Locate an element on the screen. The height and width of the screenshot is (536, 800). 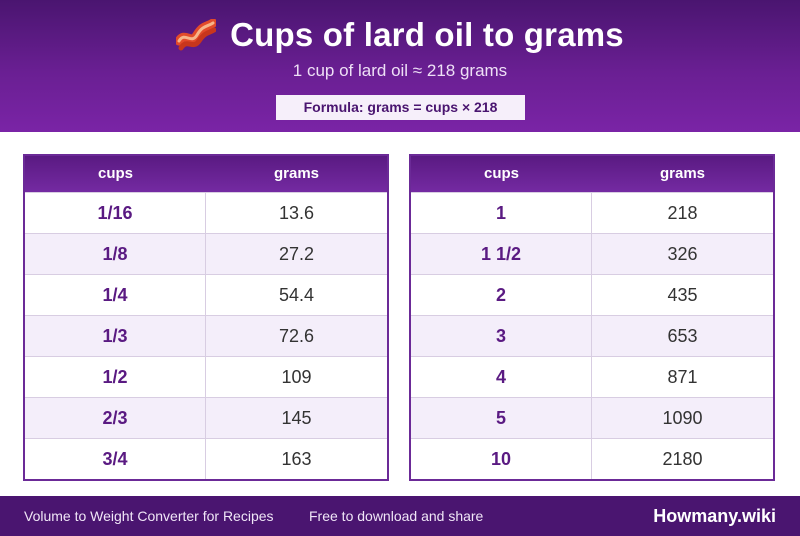
cups-cell: 4 is located at coordinates (501, 377).